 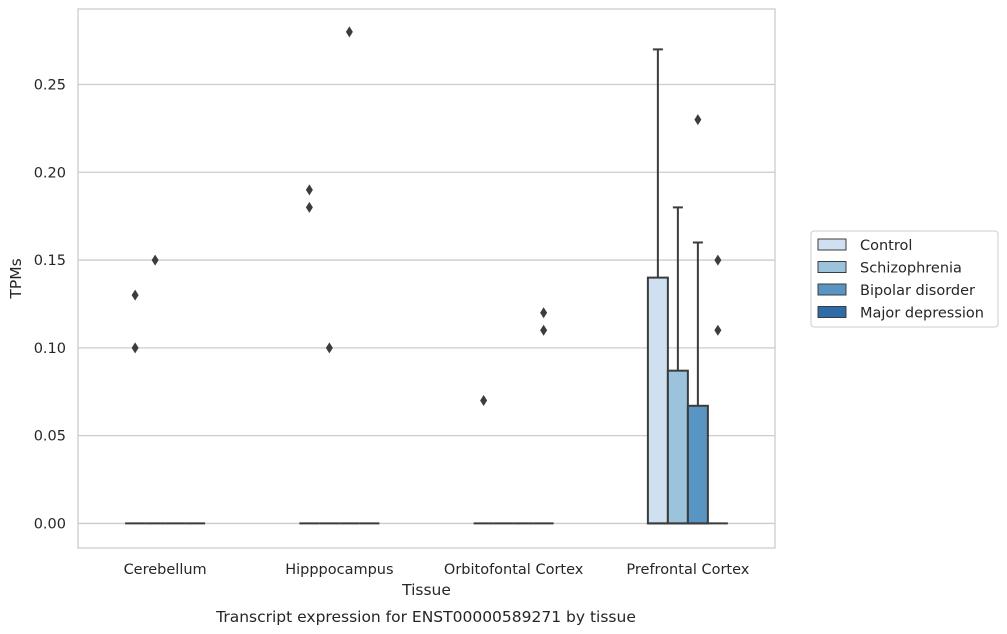 What do you see at coordinates (50, 437) in the screenshot?
I see `y-tick-label: 0.05` at bounding box center [50, 437].